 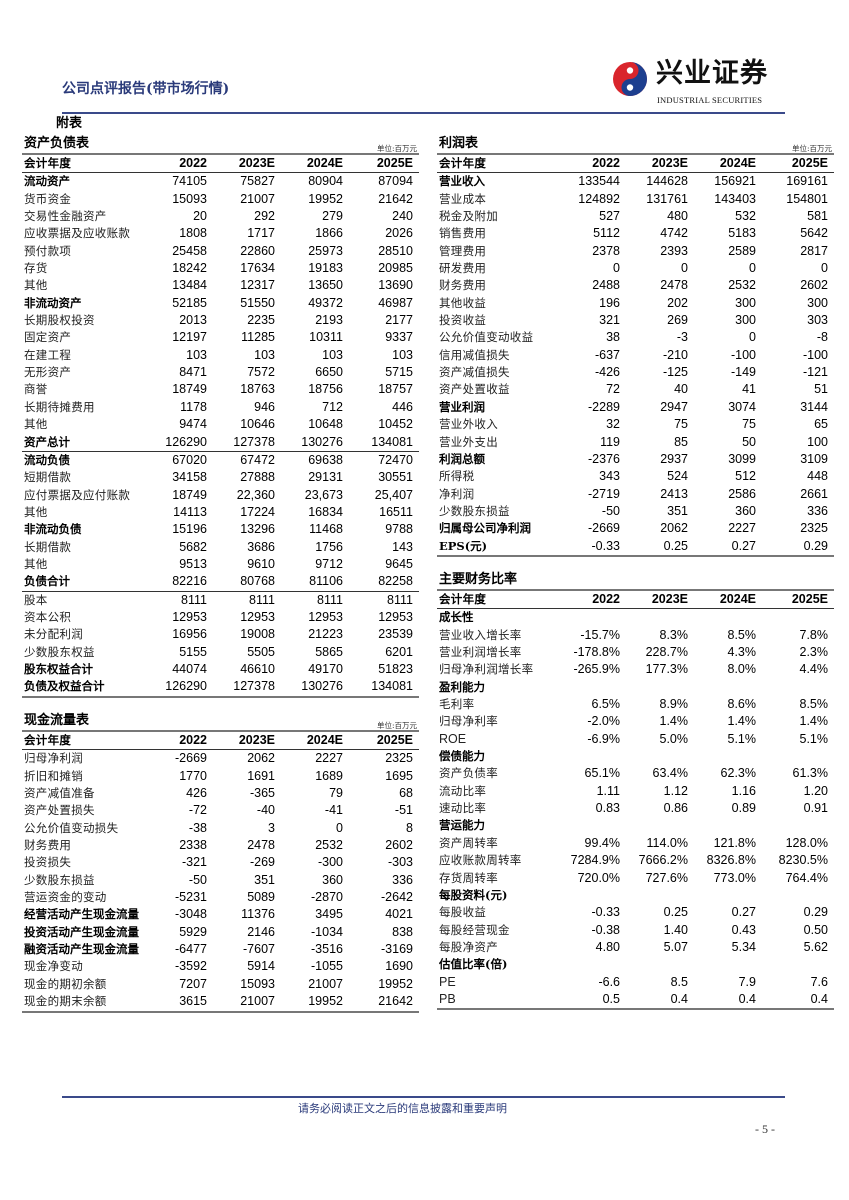 What do you see at coordinates (261, 775) in the screenshot?
I see `cell-value: 1691` at bounding box center [261, 775].